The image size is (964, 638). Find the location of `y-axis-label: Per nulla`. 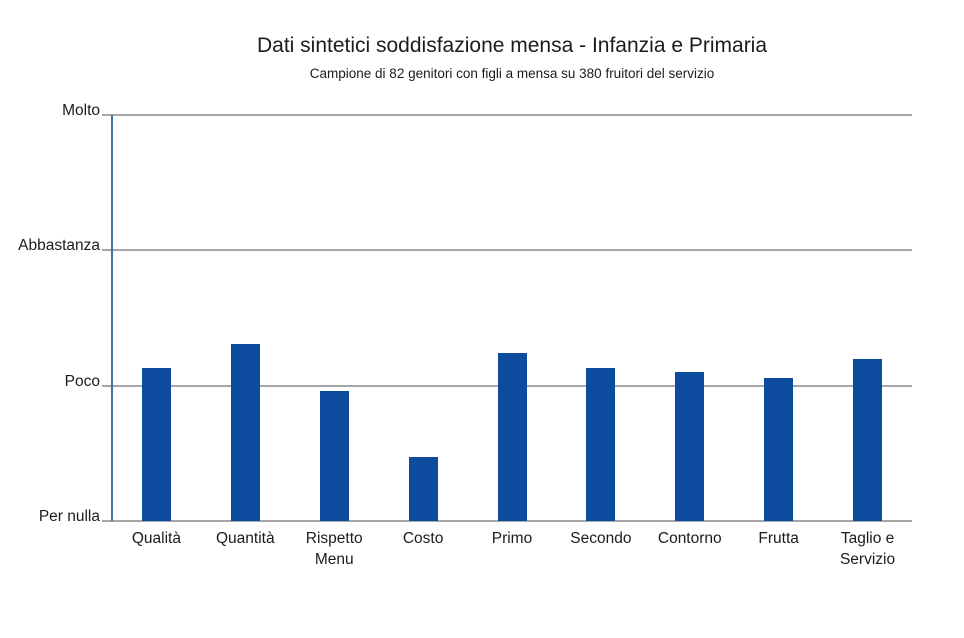

y-axis-label: Per nulla is located at coordinates (69, 516).